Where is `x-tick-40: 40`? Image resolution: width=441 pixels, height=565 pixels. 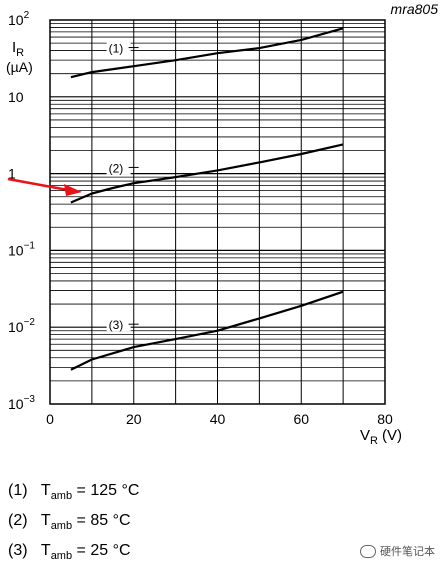 x-tick-40: 40 is located at coordinates (218, 419).